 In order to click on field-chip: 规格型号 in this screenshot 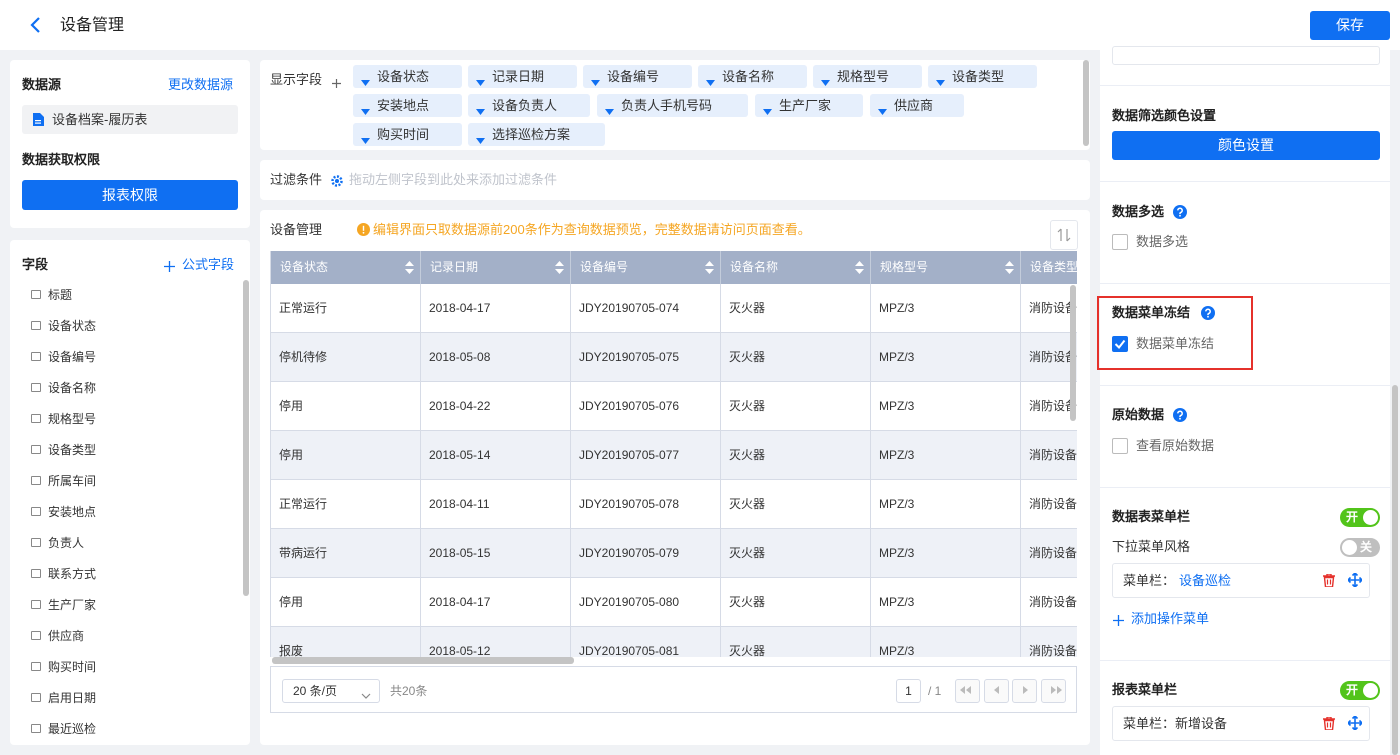, I will do `click(867, 76)`.